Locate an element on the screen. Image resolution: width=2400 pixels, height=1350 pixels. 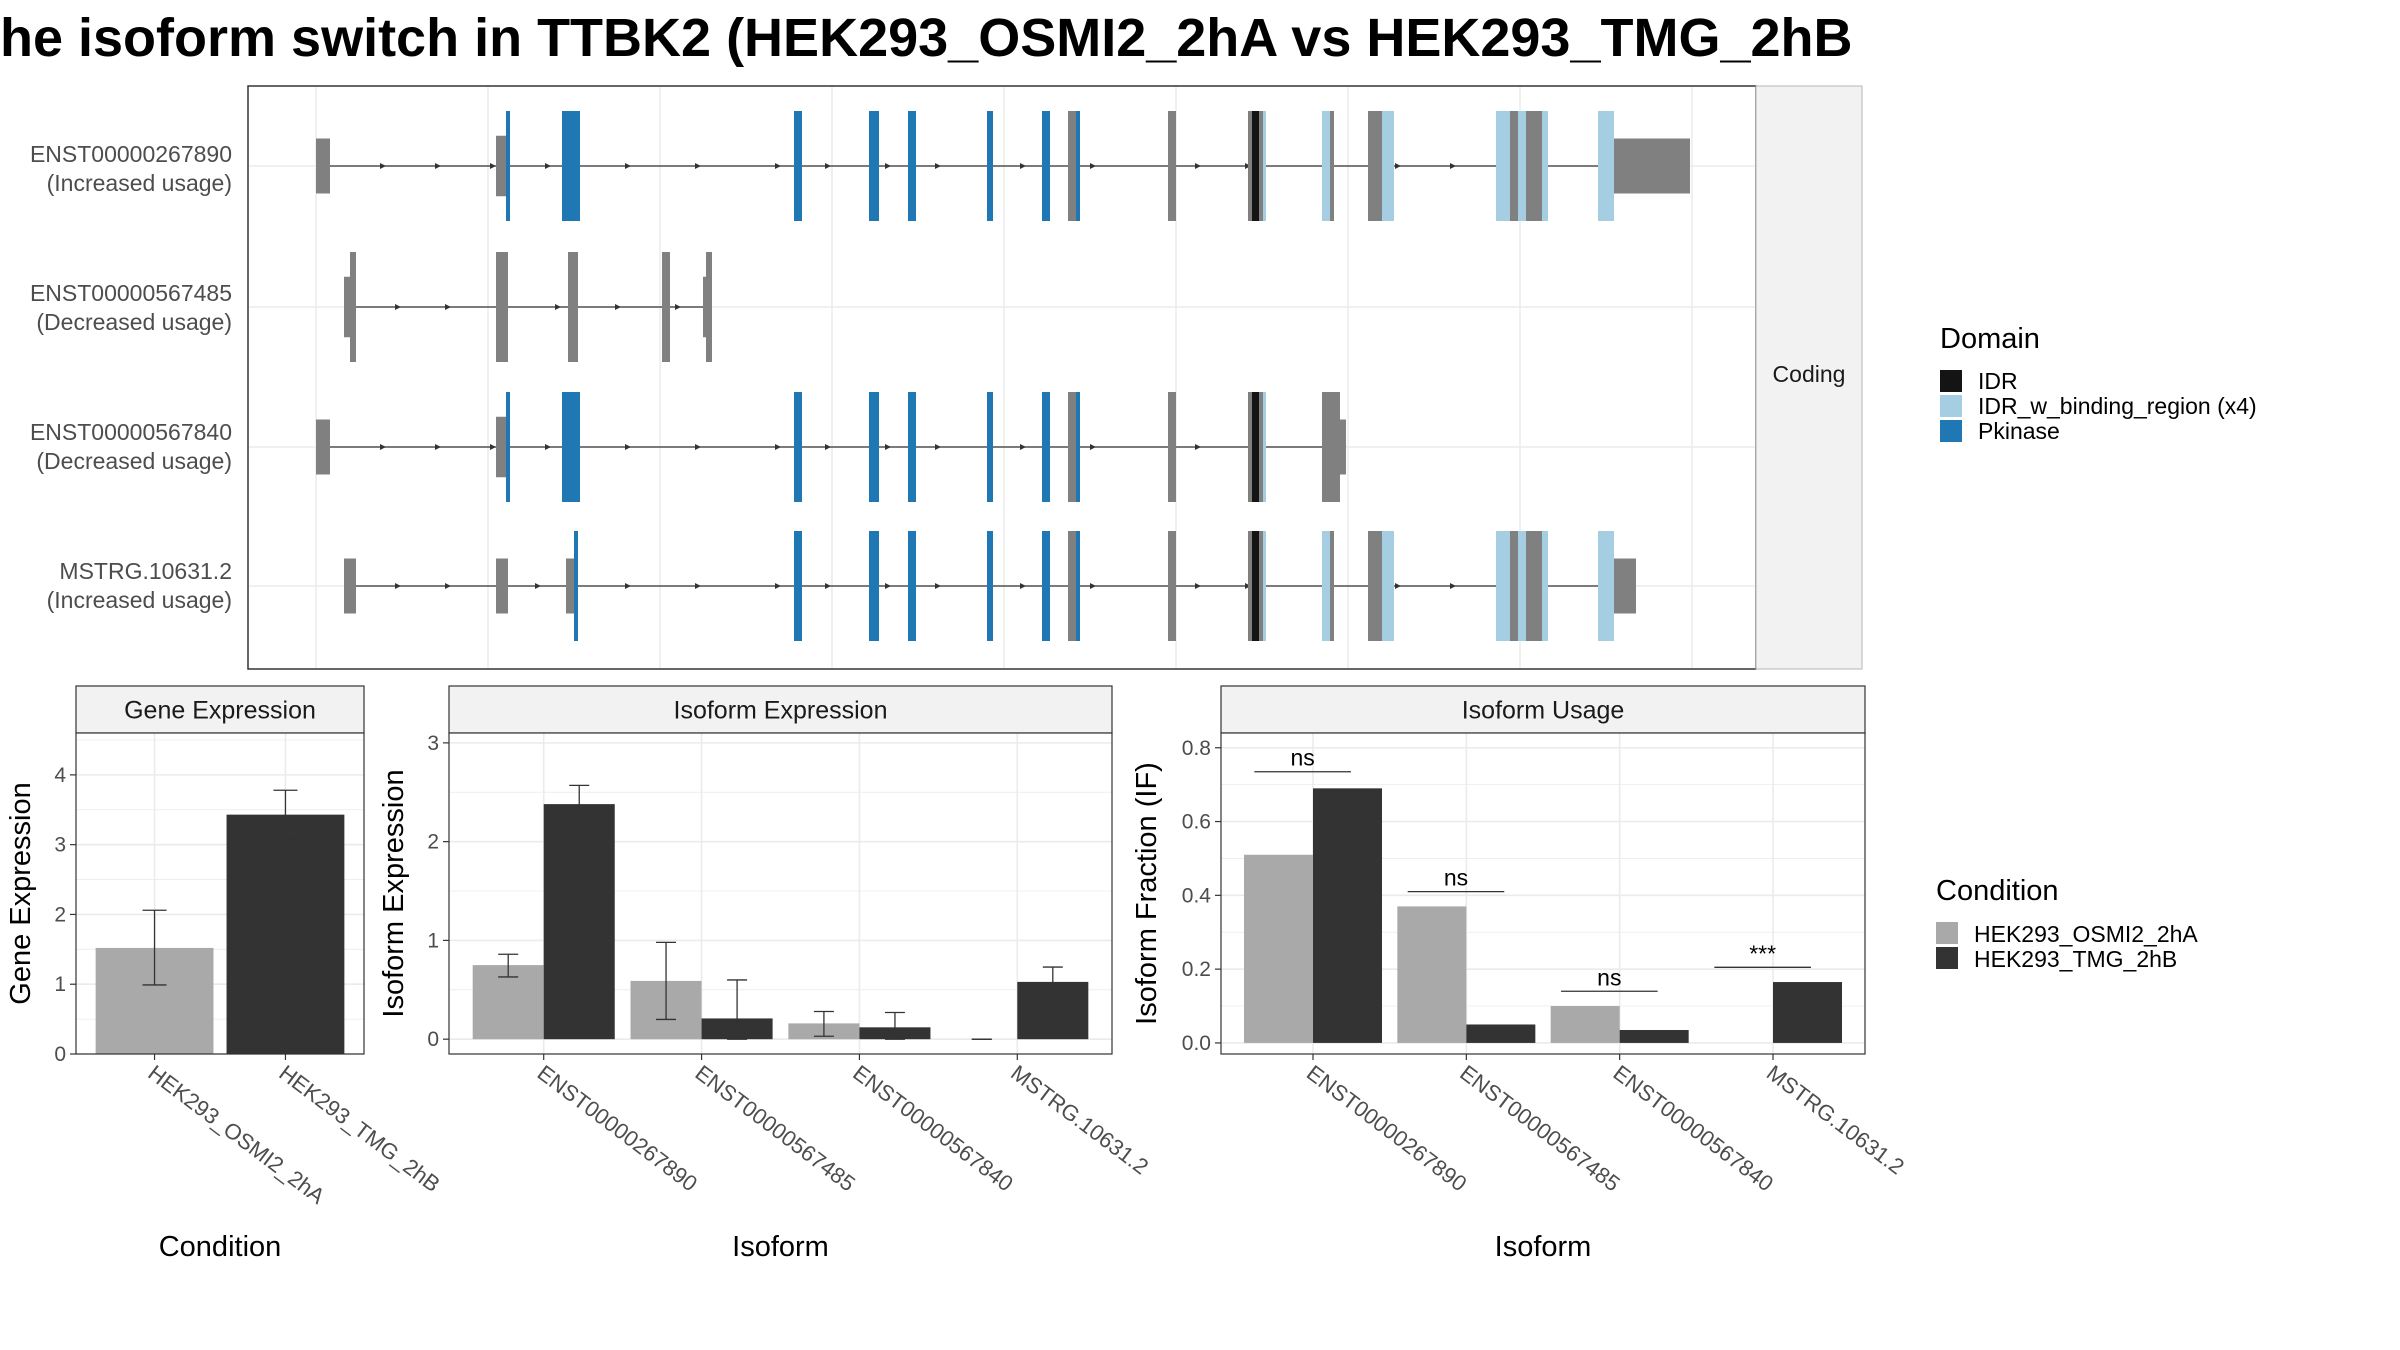
significance-label: *** is located at coordinates (1762, 953).